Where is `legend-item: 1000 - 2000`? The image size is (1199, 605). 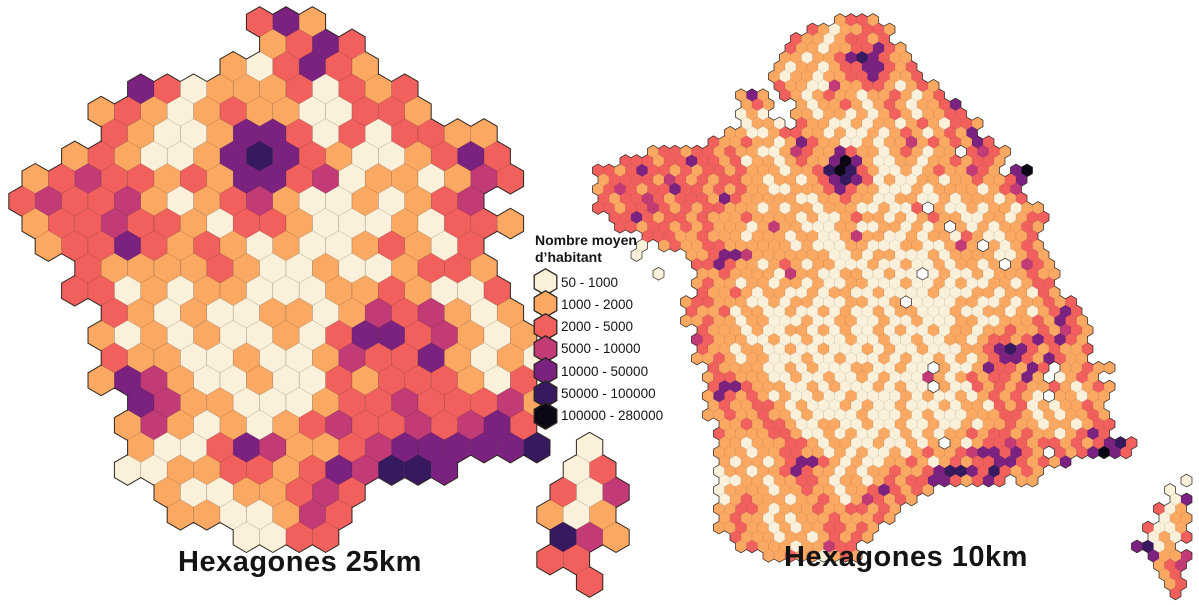 legend-item: 1000 - 2000 is located at coordinates (623, 304).